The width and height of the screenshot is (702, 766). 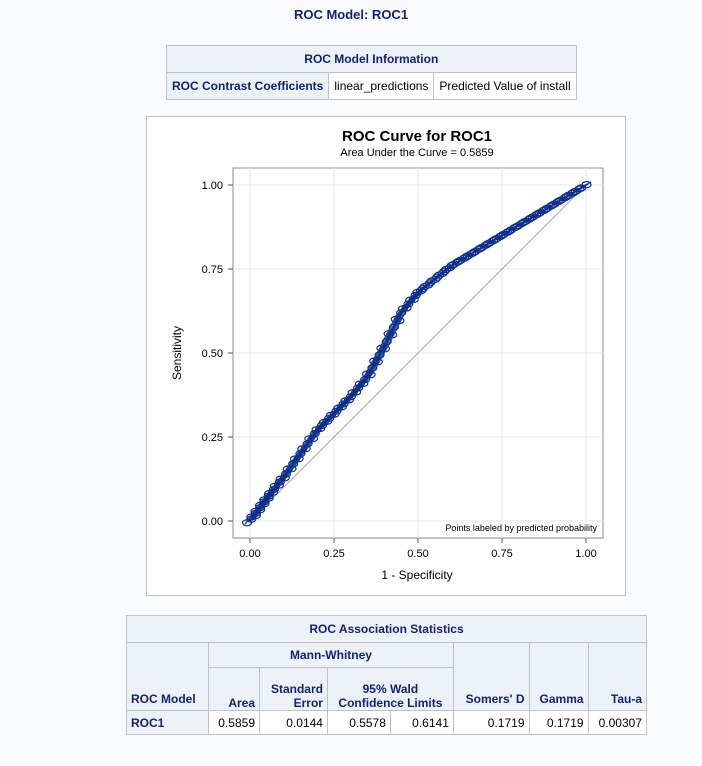 What do you see at coordinates (416, 153) in the screenshot?
I see `chart-subtitle: Area Under the Curve = 0.5859` at bounding box center [416, 153].